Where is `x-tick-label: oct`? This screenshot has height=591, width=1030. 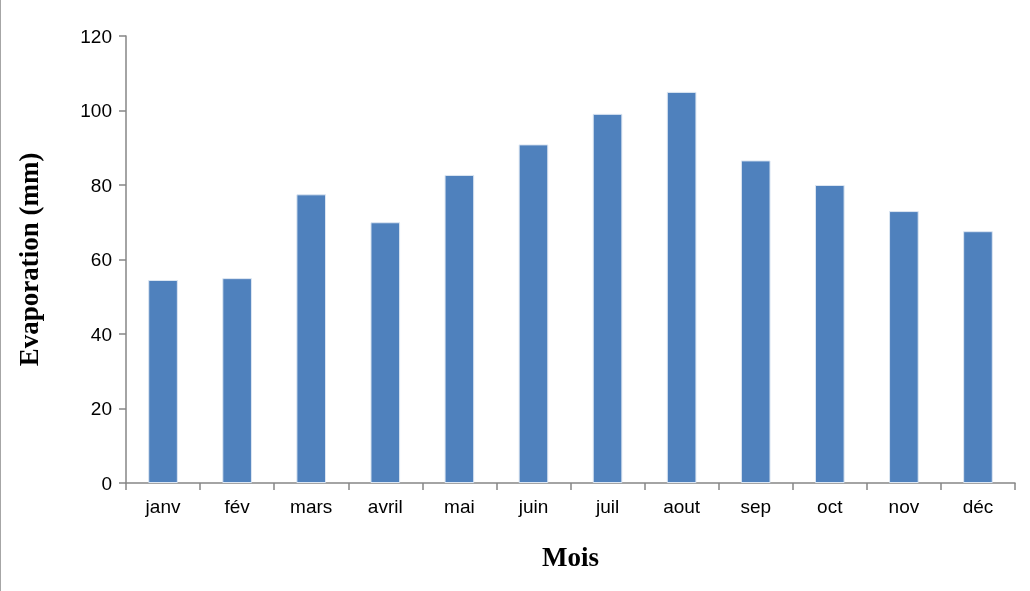 x-tick-label: oct is located at coordinates (830, 506).